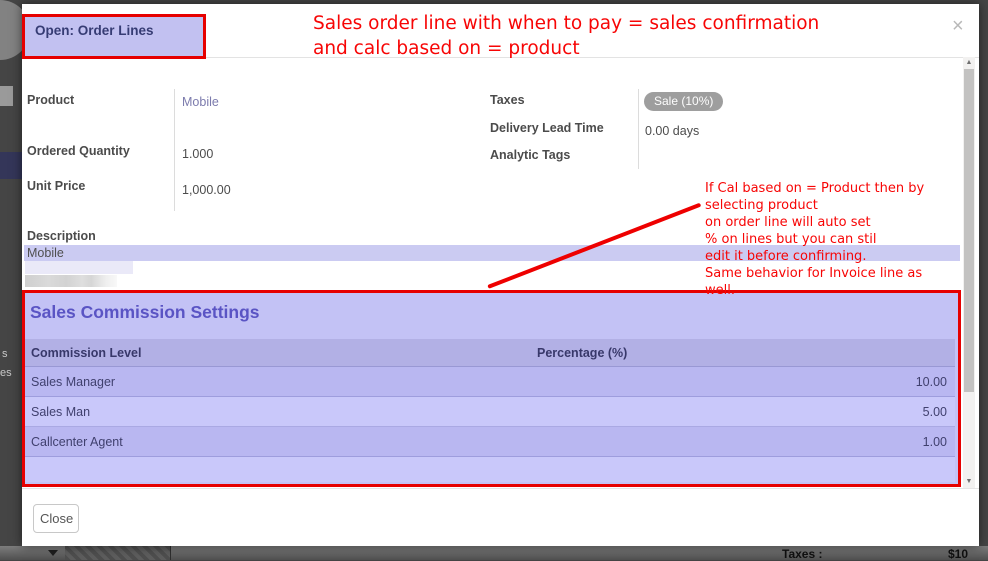  I want to click on description-faded-row, so click(79, 267).